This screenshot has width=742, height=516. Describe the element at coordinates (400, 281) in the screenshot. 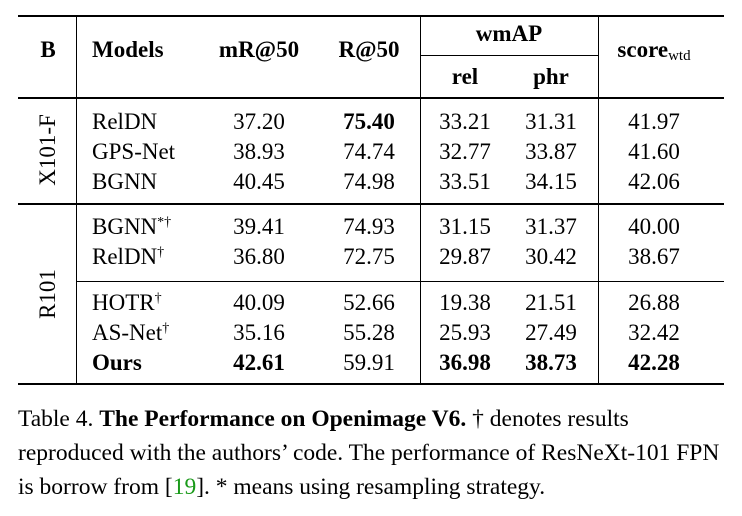

I see `subgroup-rule` at that location.